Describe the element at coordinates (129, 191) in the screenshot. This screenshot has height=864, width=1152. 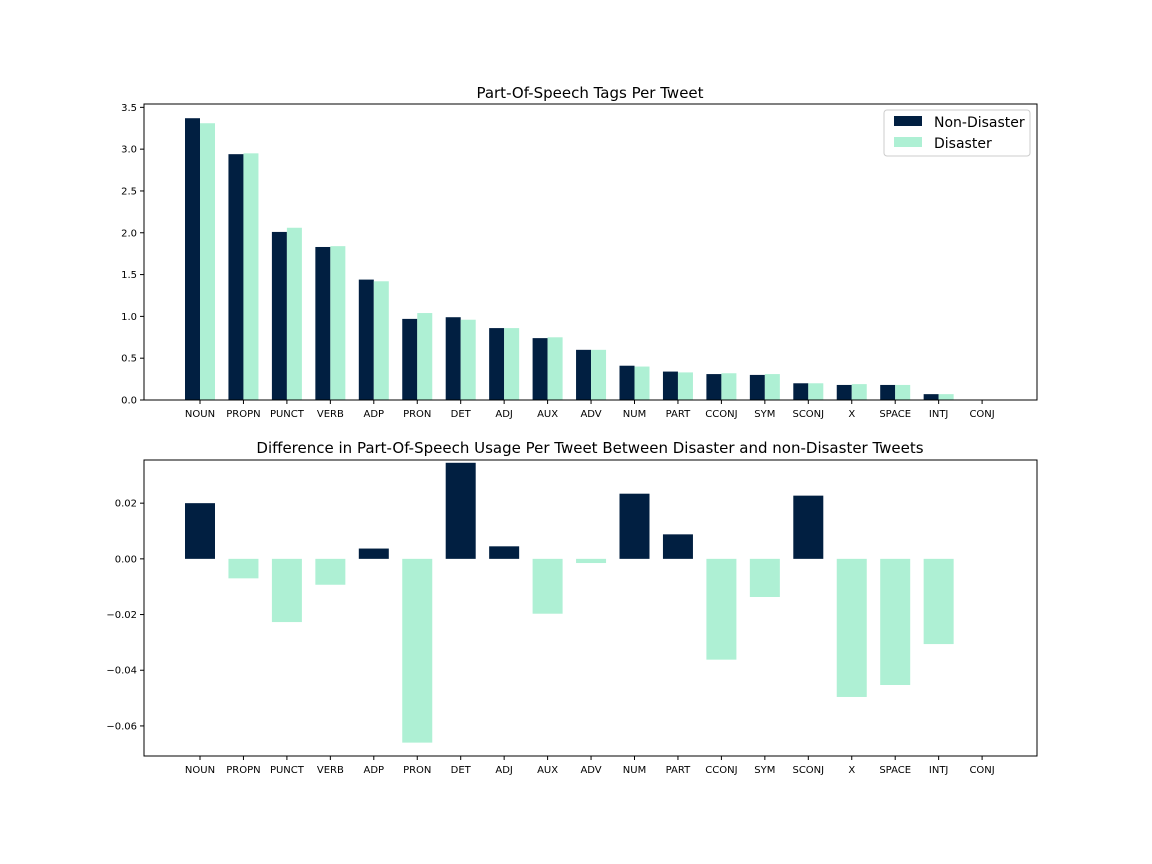
I see `y-tick-label: 2.5` at that location.